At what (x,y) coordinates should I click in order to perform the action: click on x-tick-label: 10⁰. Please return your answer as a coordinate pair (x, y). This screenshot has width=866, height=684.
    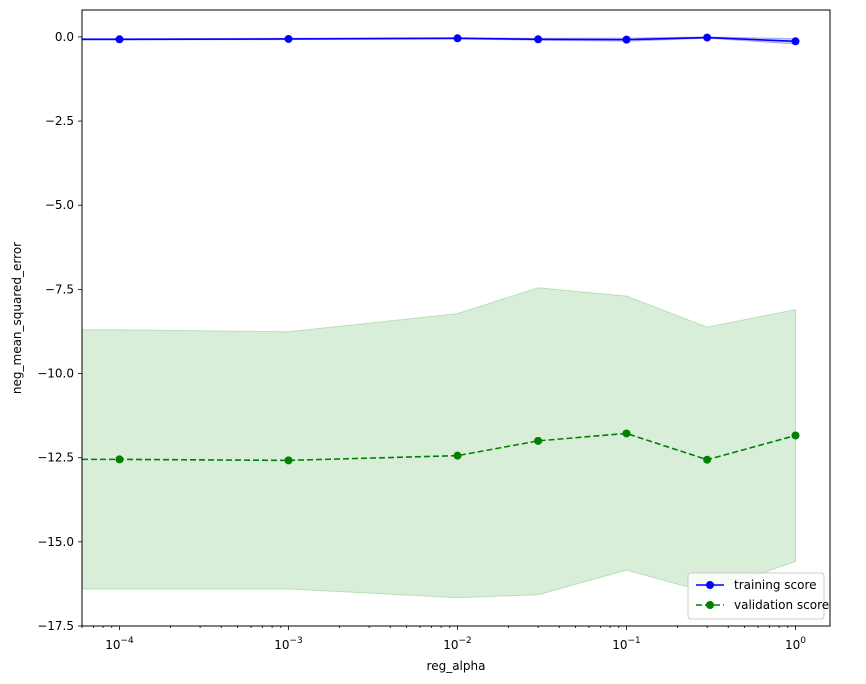
    Looking at the image, I should click on (795, 644).